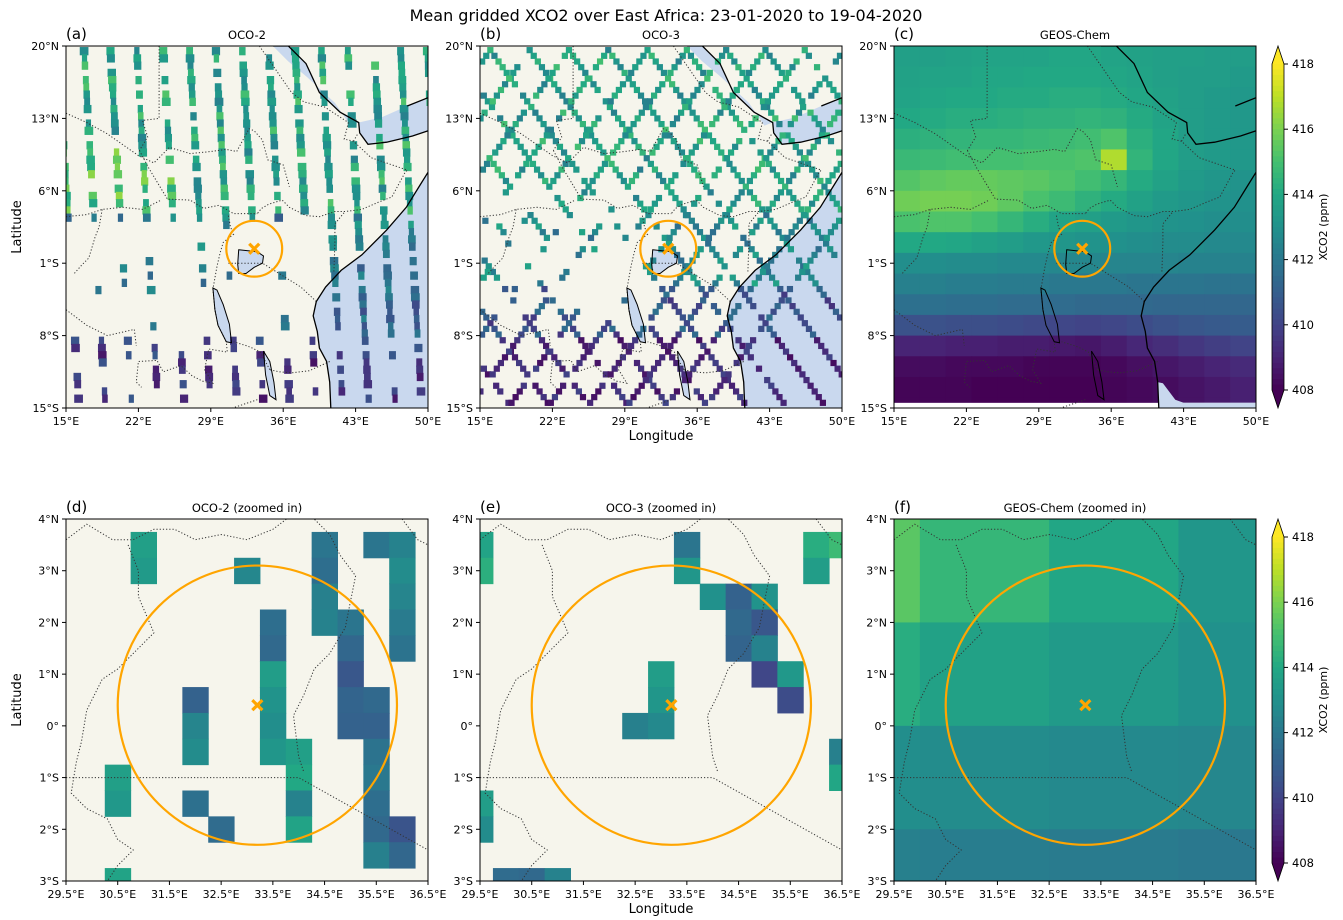 The image size is (1343, 920). I want to click on x-axis-label: Longitude, so click(661, 436).